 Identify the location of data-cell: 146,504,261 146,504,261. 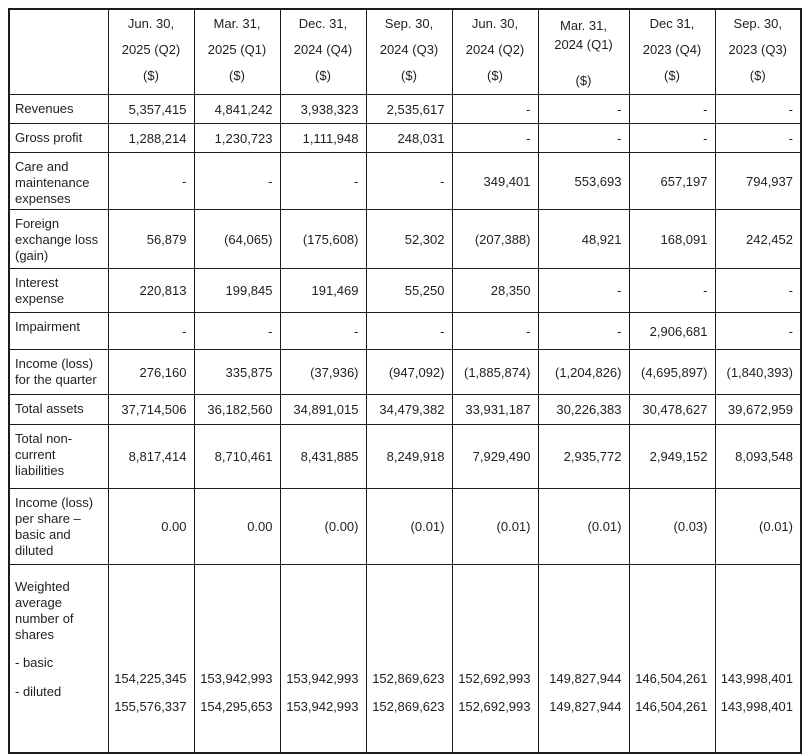
(672, 658).